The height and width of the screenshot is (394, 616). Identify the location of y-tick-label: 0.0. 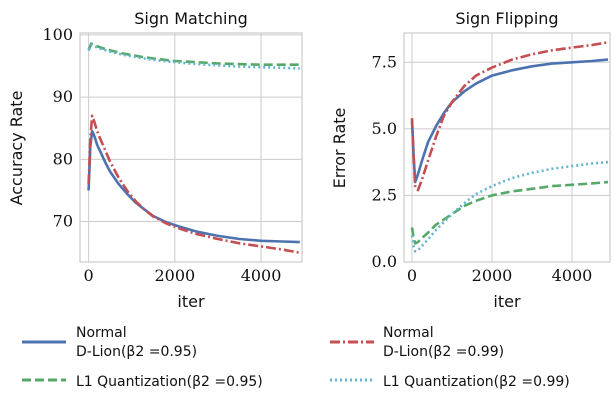
(384, 261).